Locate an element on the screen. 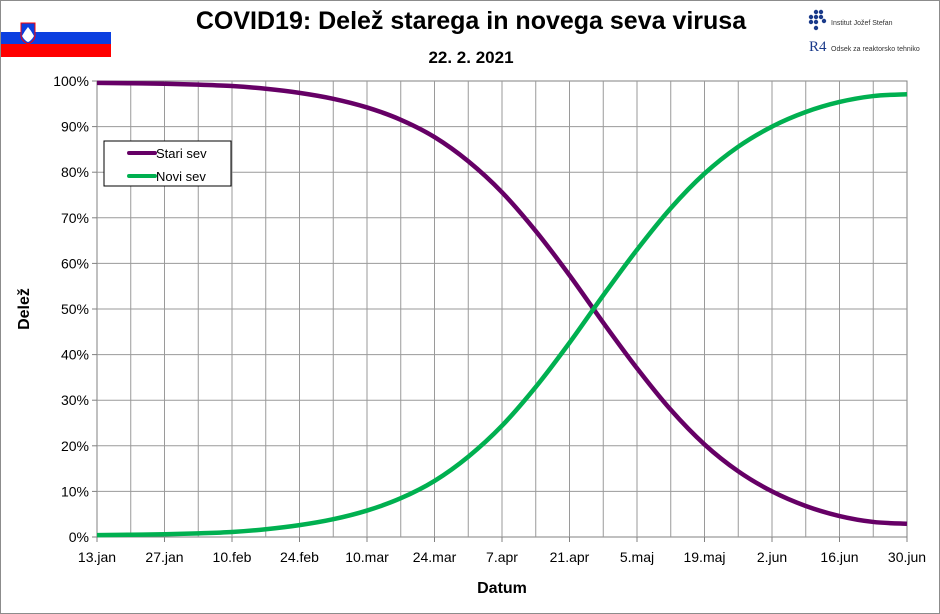 The height and width of the screenshot is (614, 940). x-tick-label: 2.jun is located at coordinates (772, 557).